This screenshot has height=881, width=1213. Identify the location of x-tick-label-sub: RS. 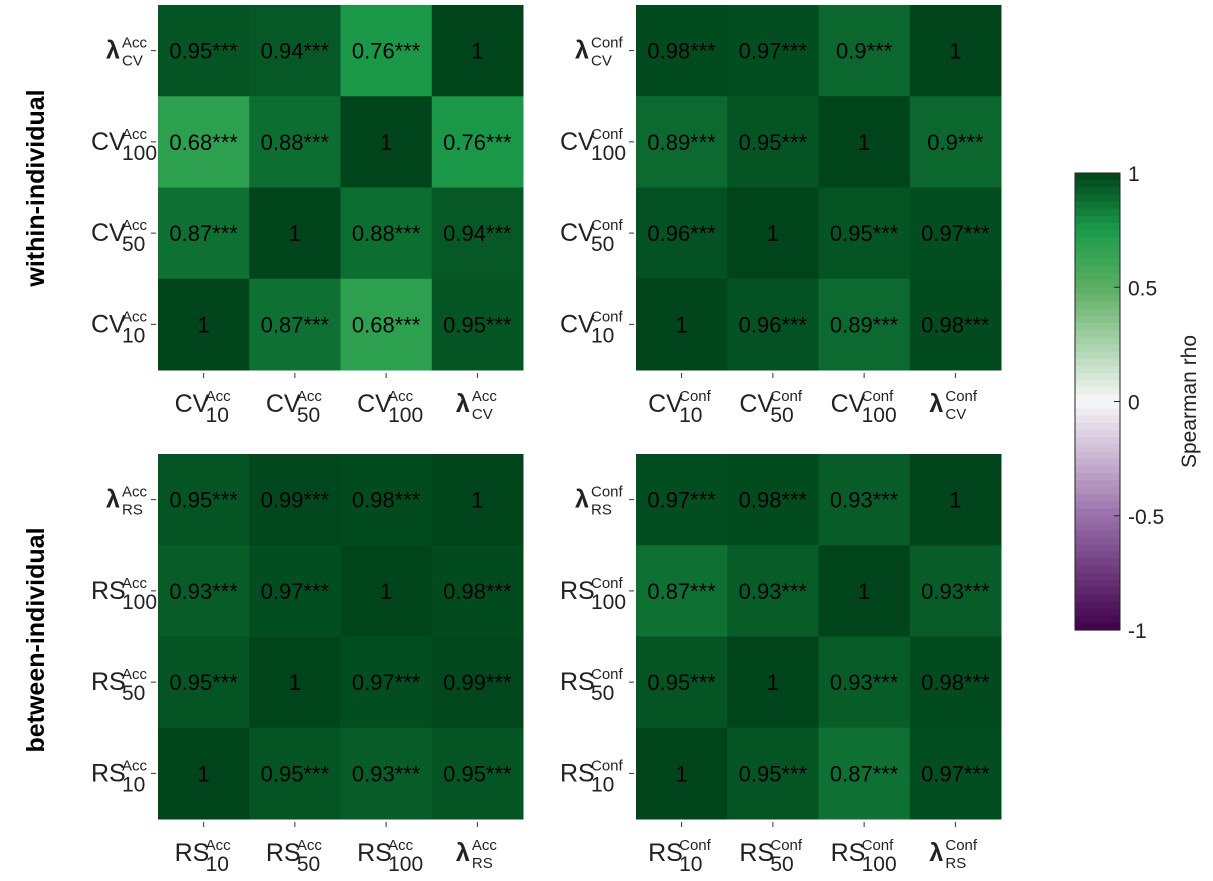
(482, 863).